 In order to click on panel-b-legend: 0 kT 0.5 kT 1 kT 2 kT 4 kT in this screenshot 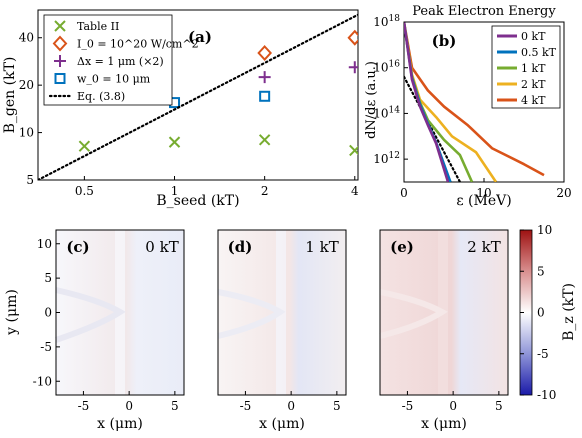, I will do `click(526, 67)`.